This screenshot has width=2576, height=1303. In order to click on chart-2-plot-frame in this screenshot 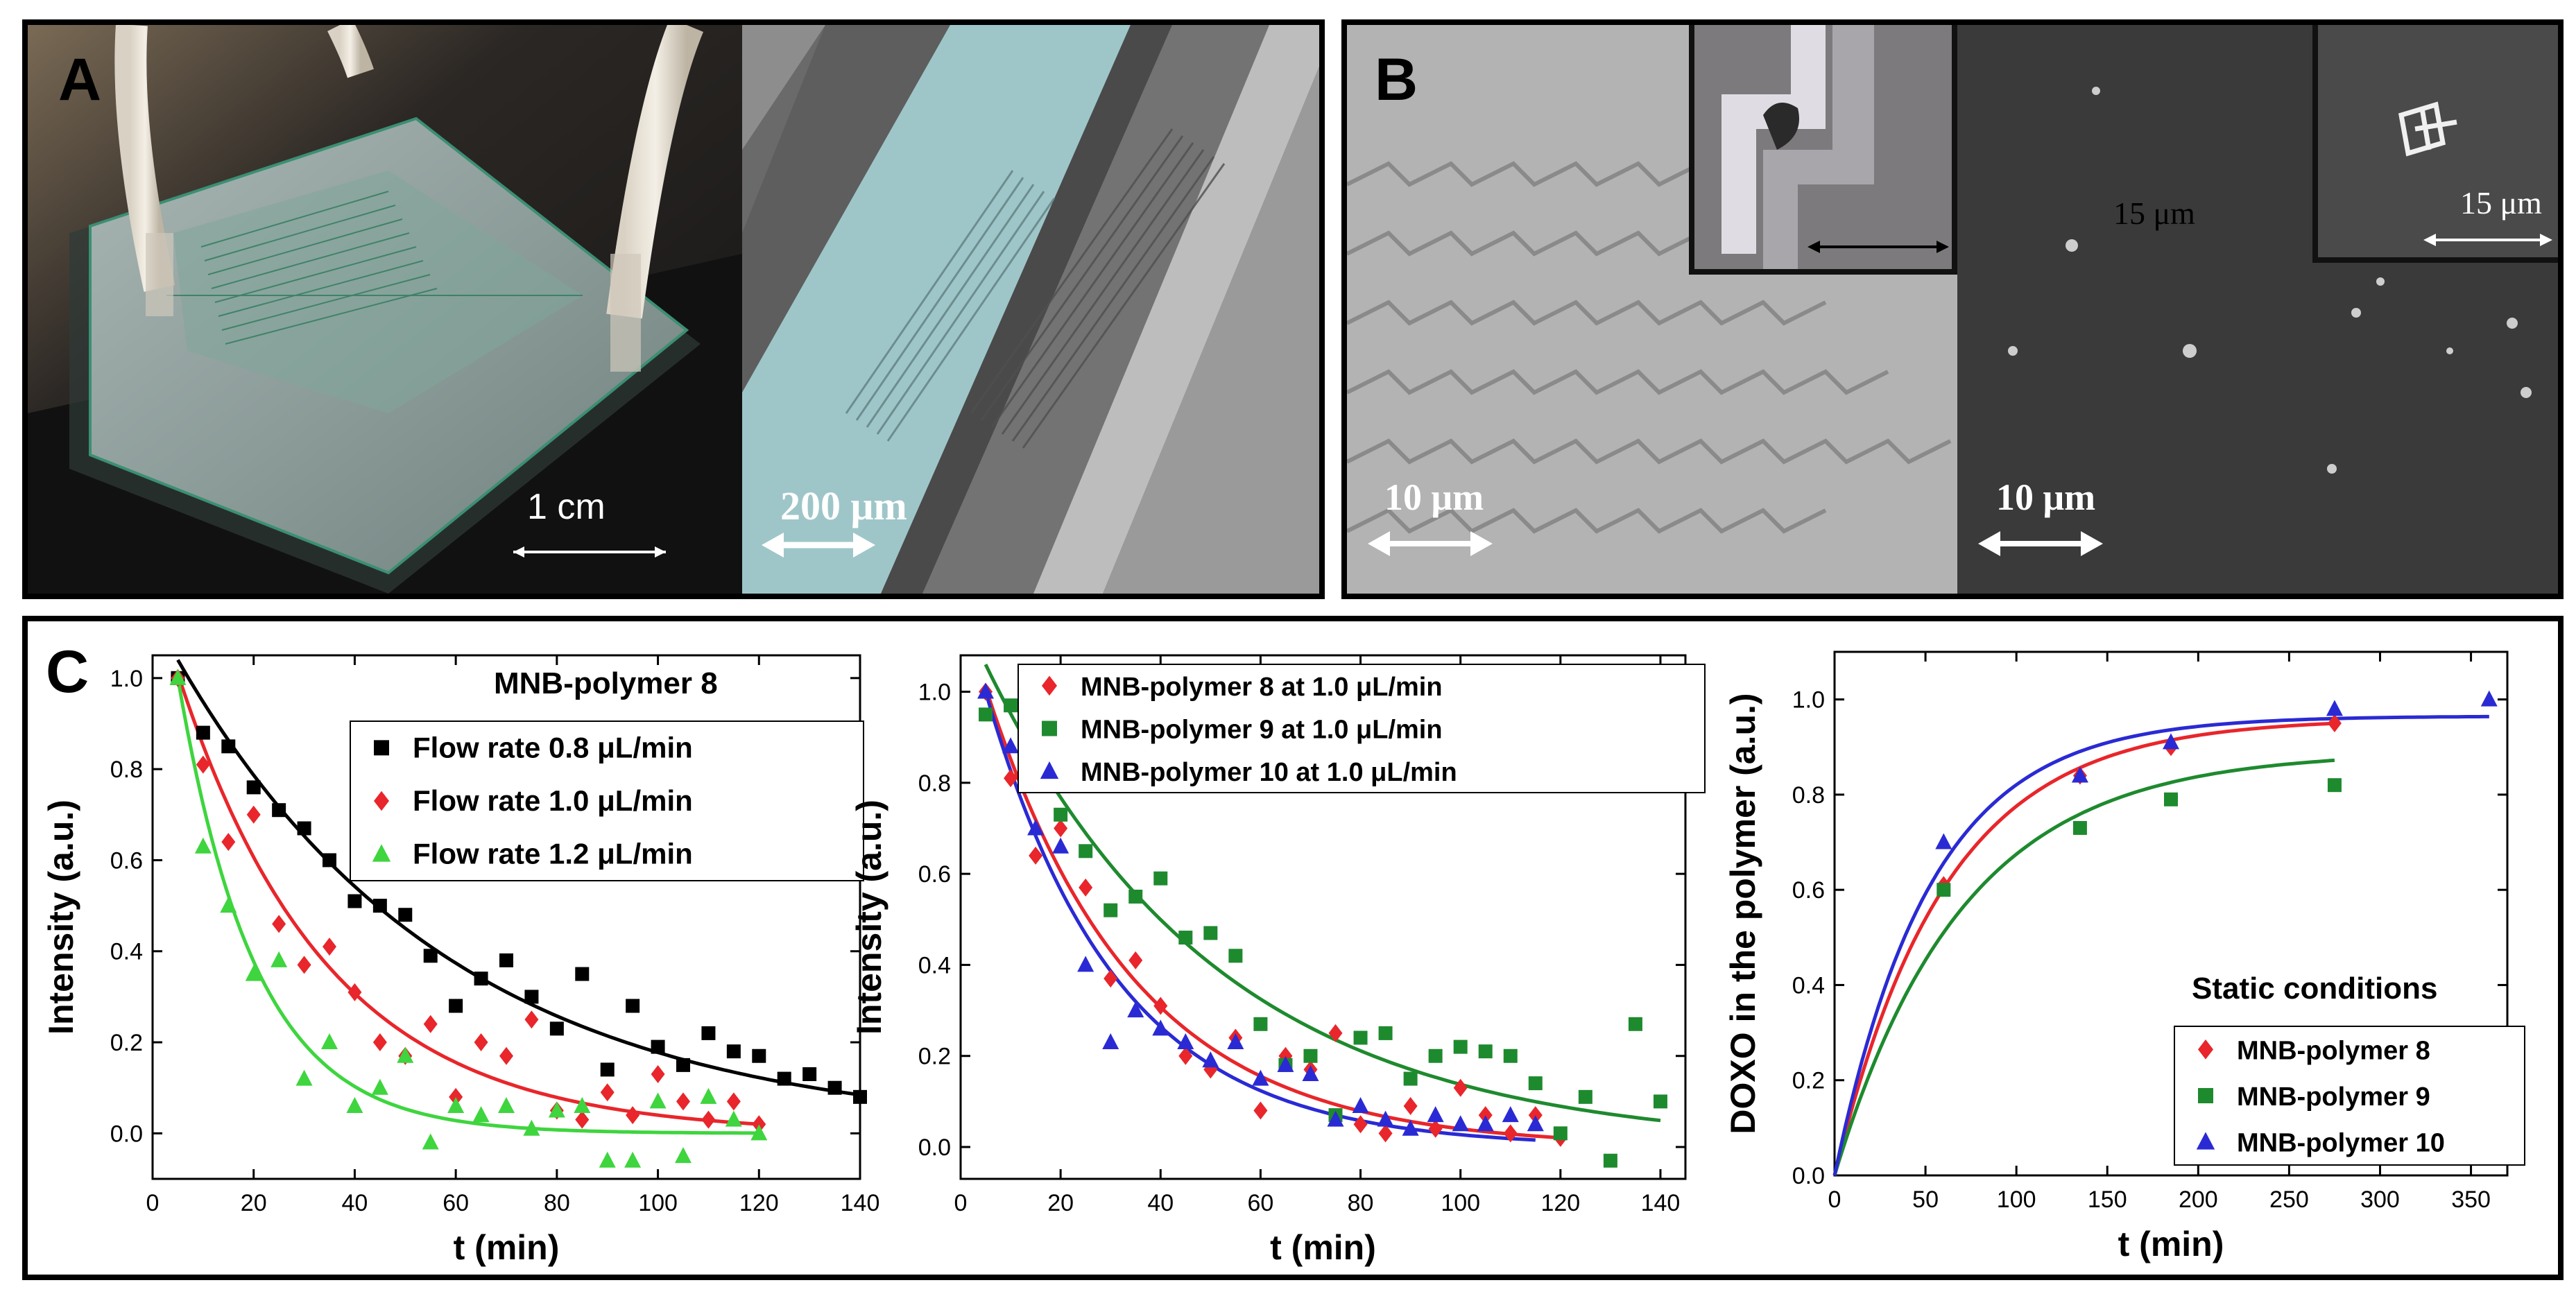, I will do `click(1323, 917)`.